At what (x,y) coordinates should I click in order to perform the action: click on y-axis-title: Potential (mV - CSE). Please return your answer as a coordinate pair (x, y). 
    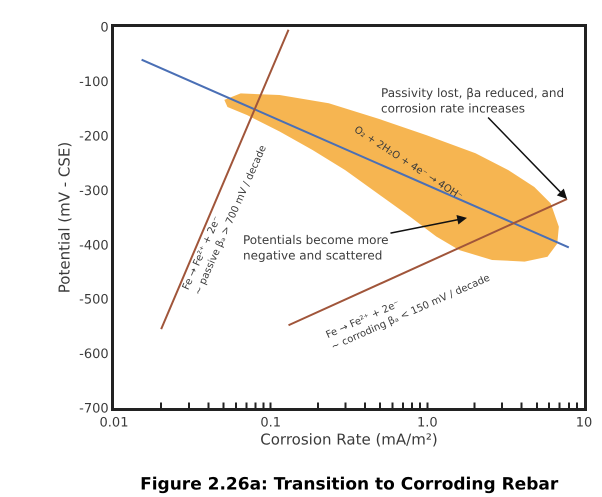
    Looking at the image, I should click on (64, 218).